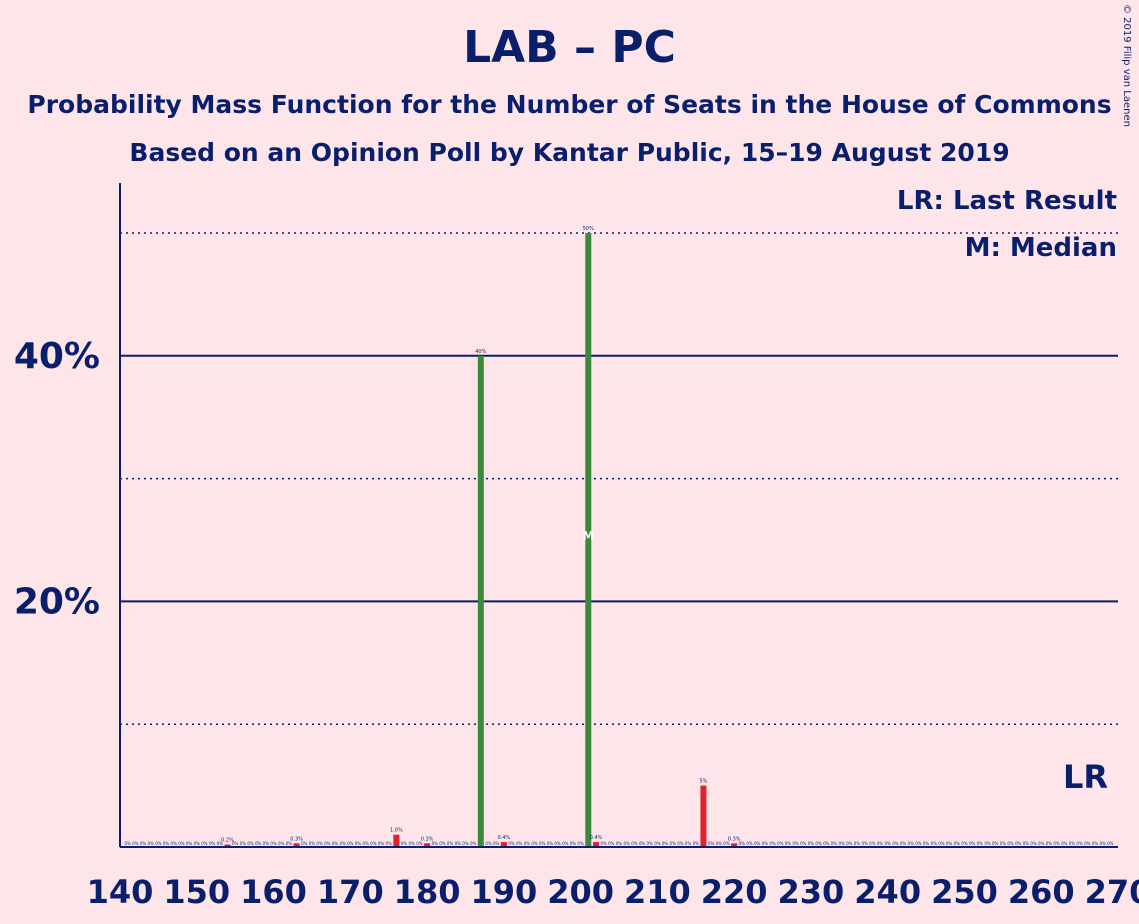 The height and width of the screenshot is (924, 1139). Describe the element at coordinates (1041, 892) in the screenshot. I see `x-tick-label: 260` at that location.